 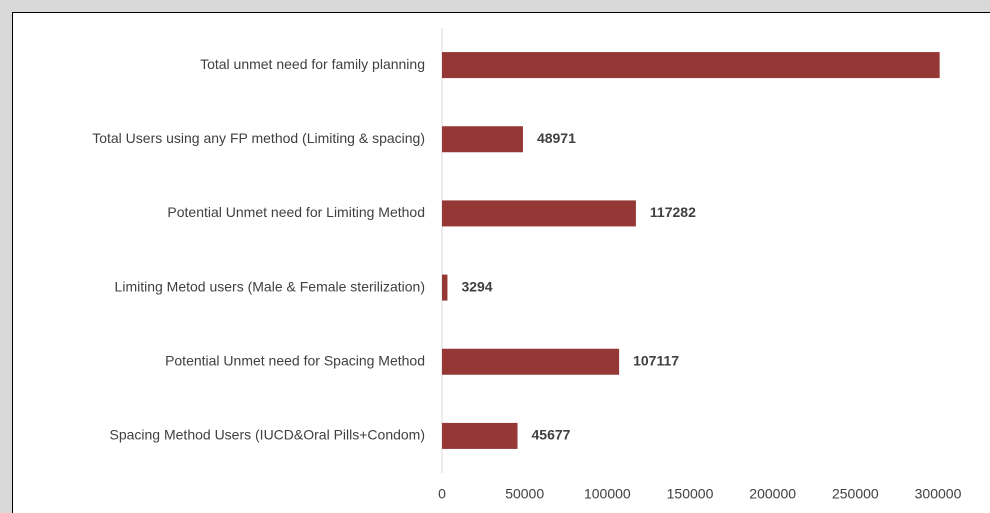 I want to click on y-tick-label: Potential Unmet need for Spacing Method, so click(x=295, y=360).